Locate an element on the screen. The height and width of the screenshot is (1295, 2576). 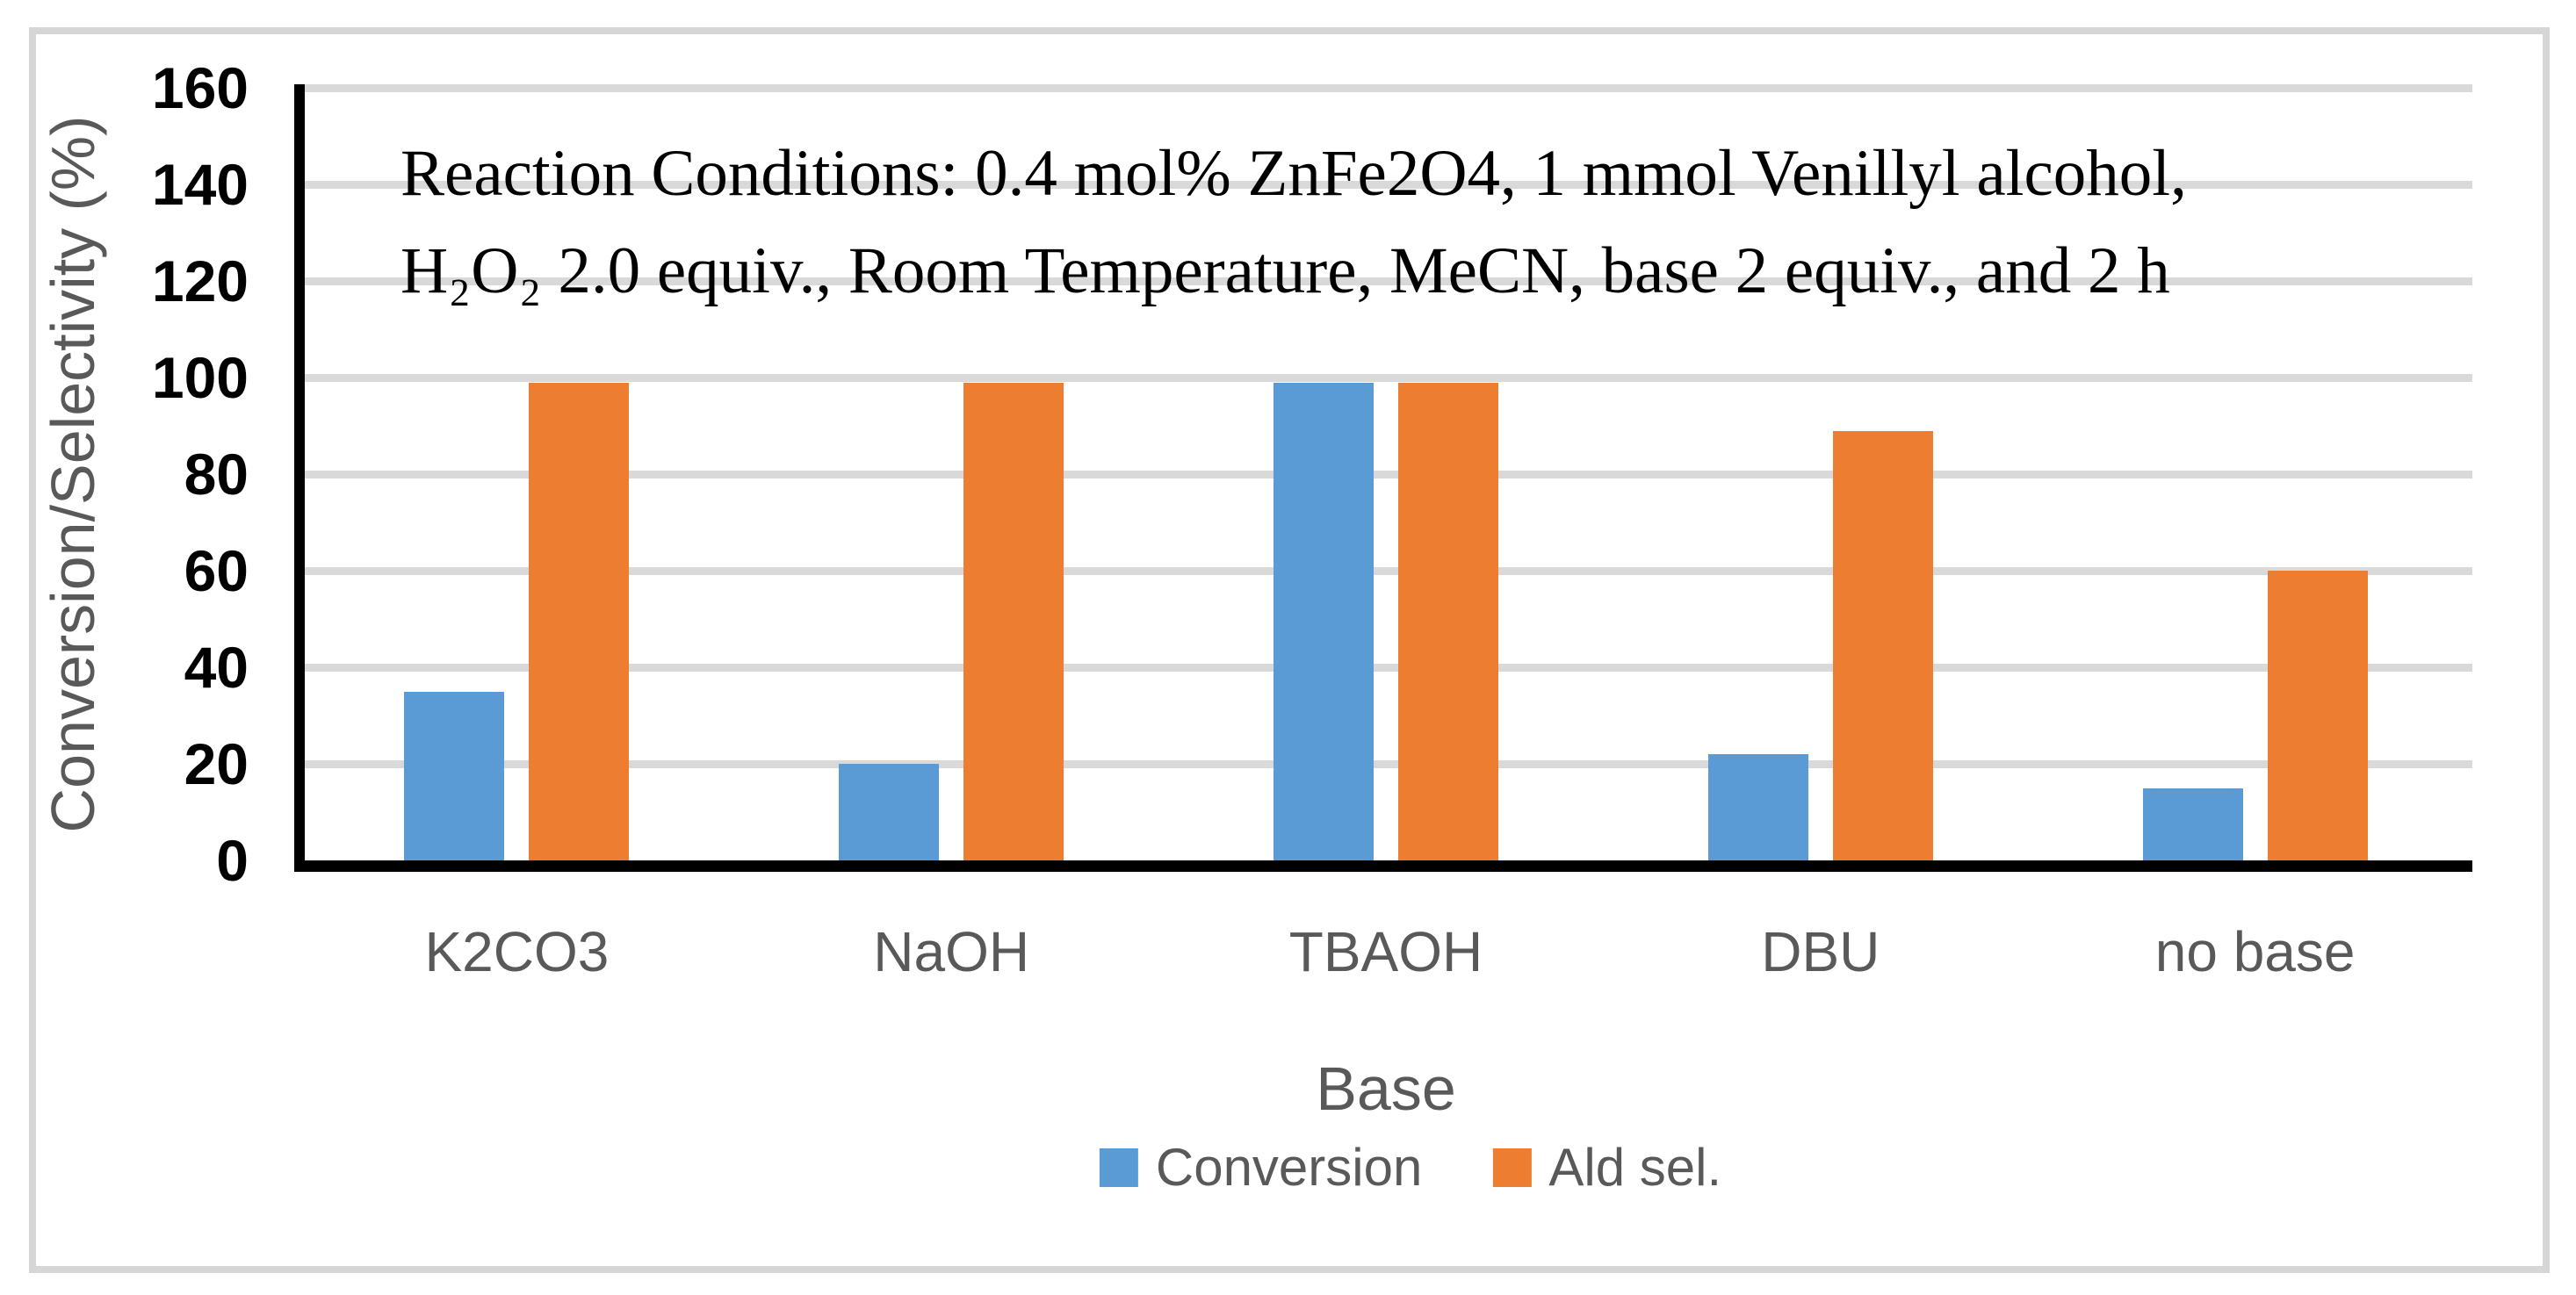
x-category-label-naoh: NaOH is located at coordinates (951, 951).